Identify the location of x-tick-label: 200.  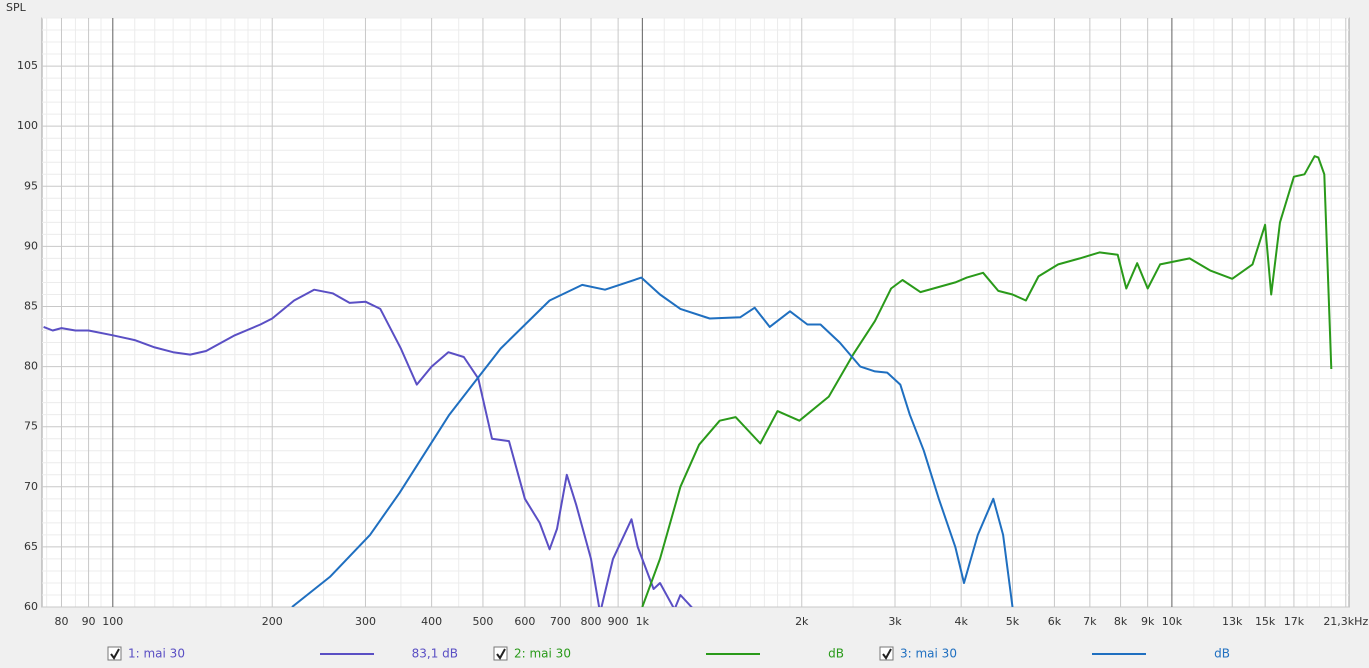
(272, 621).